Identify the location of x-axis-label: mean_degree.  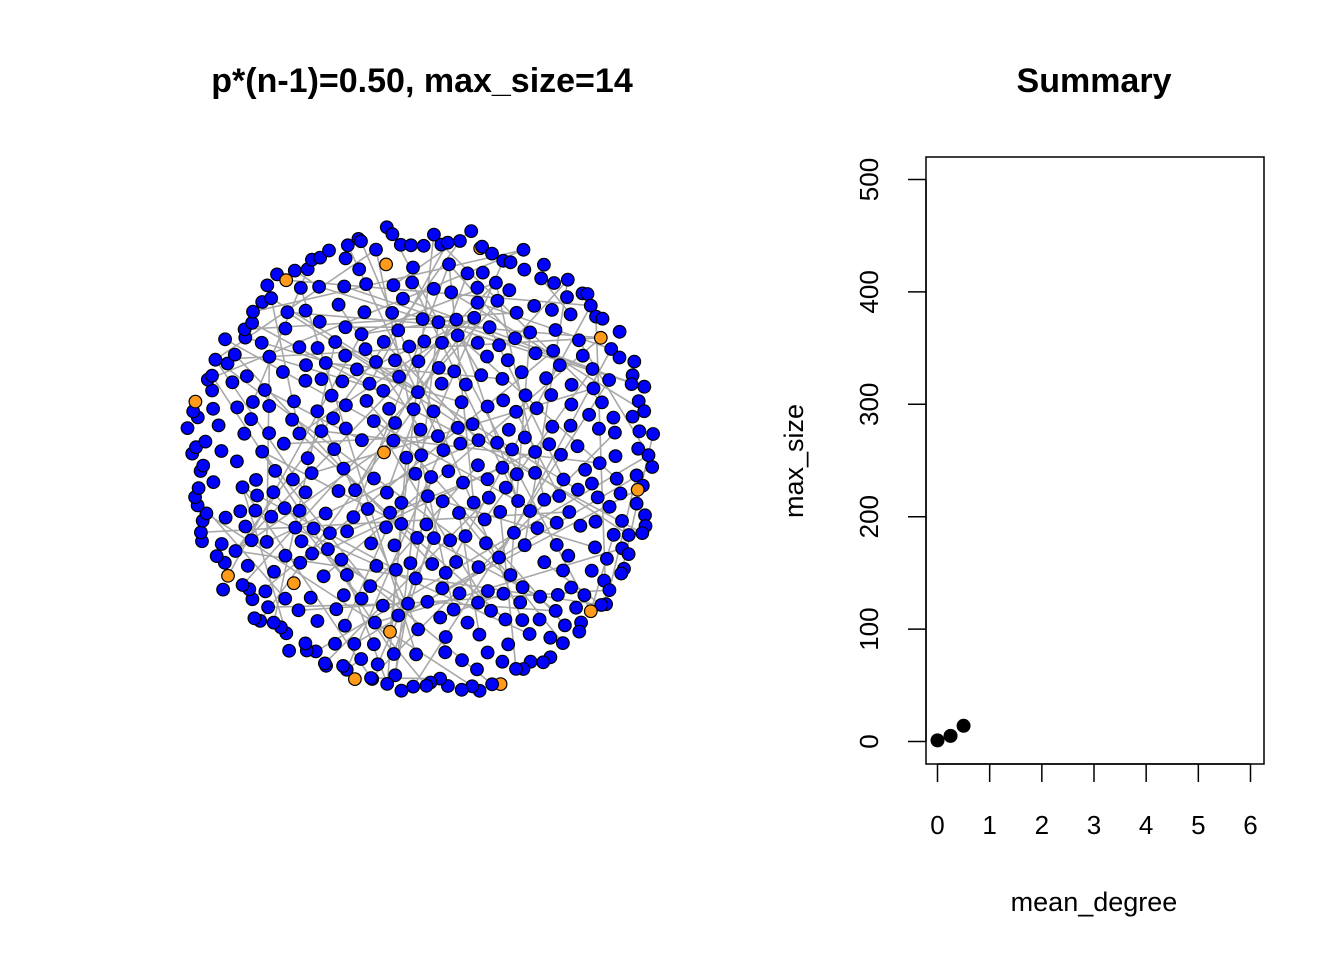
(1094, 902).